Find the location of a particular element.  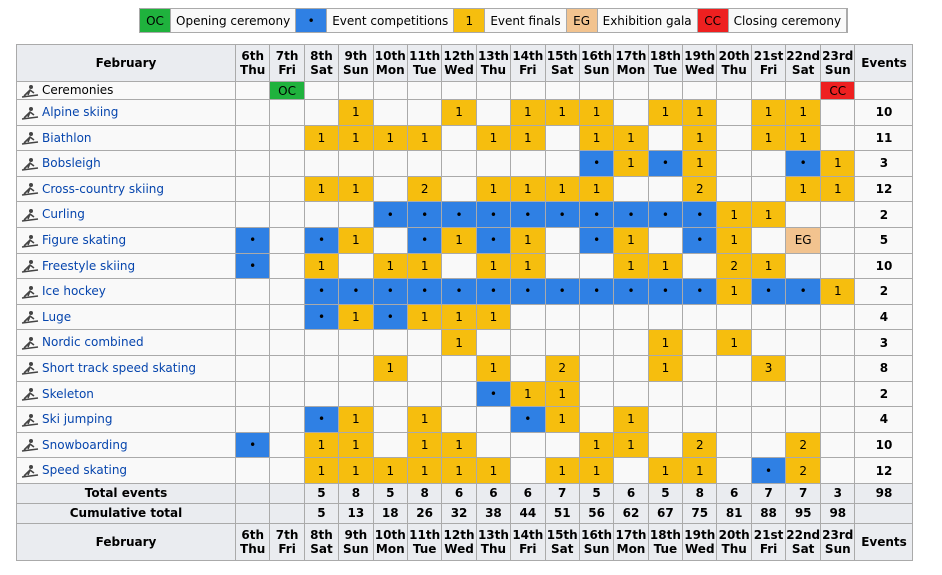

sport-label: Cross-country skiing is located at coordinates (103, 188).